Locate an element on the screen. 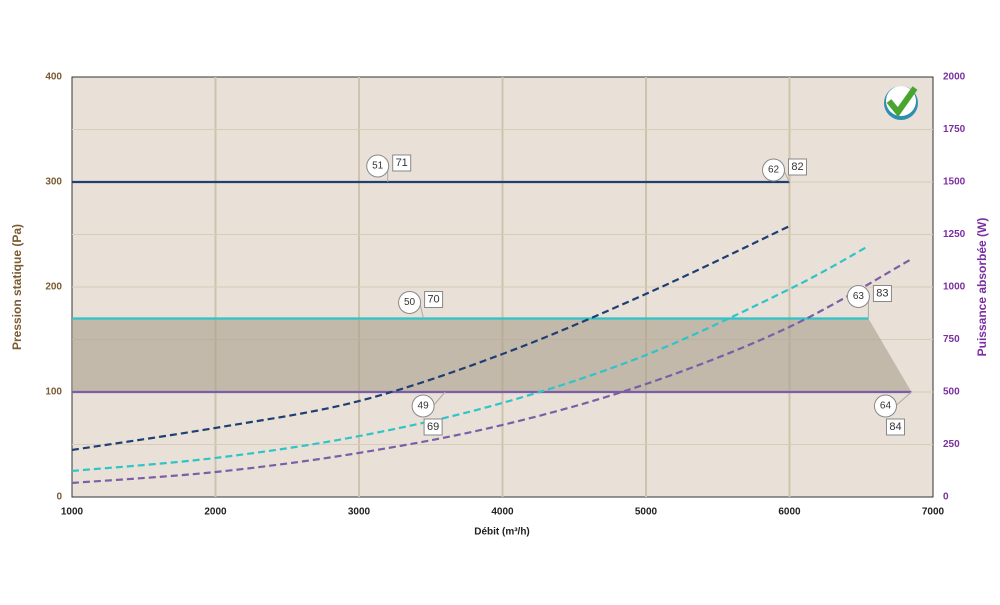 This screenshot has height=605, width=1000. y2-tick-label: 500 is located at coordinates (951, 392).